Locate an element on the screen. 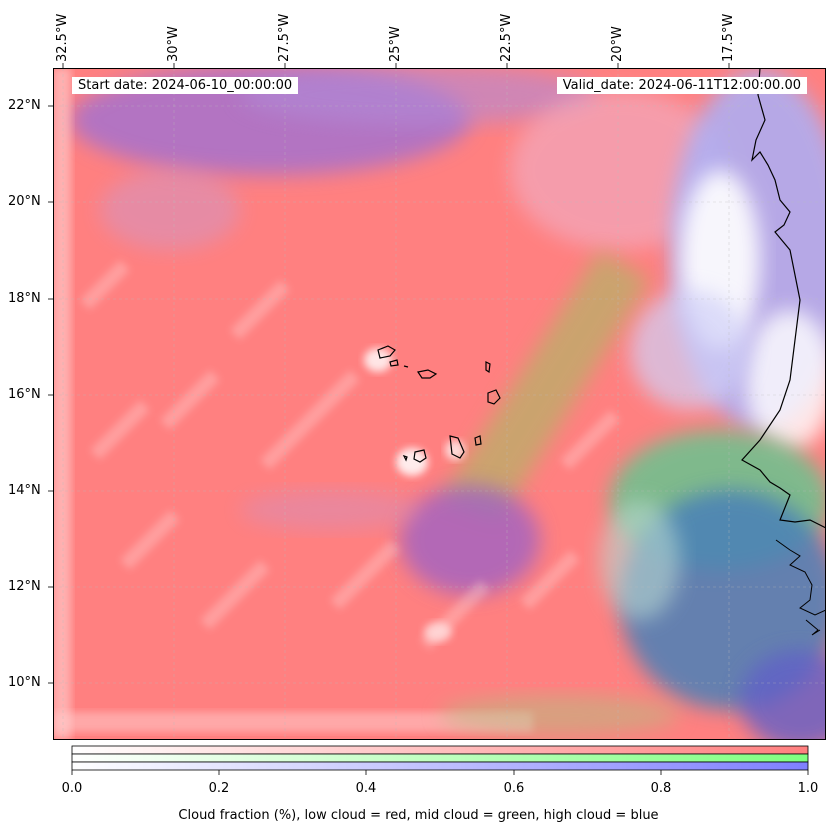 This screenshot has width=837, height=840. cape-verde-islands is located at coordinates (439, 404).